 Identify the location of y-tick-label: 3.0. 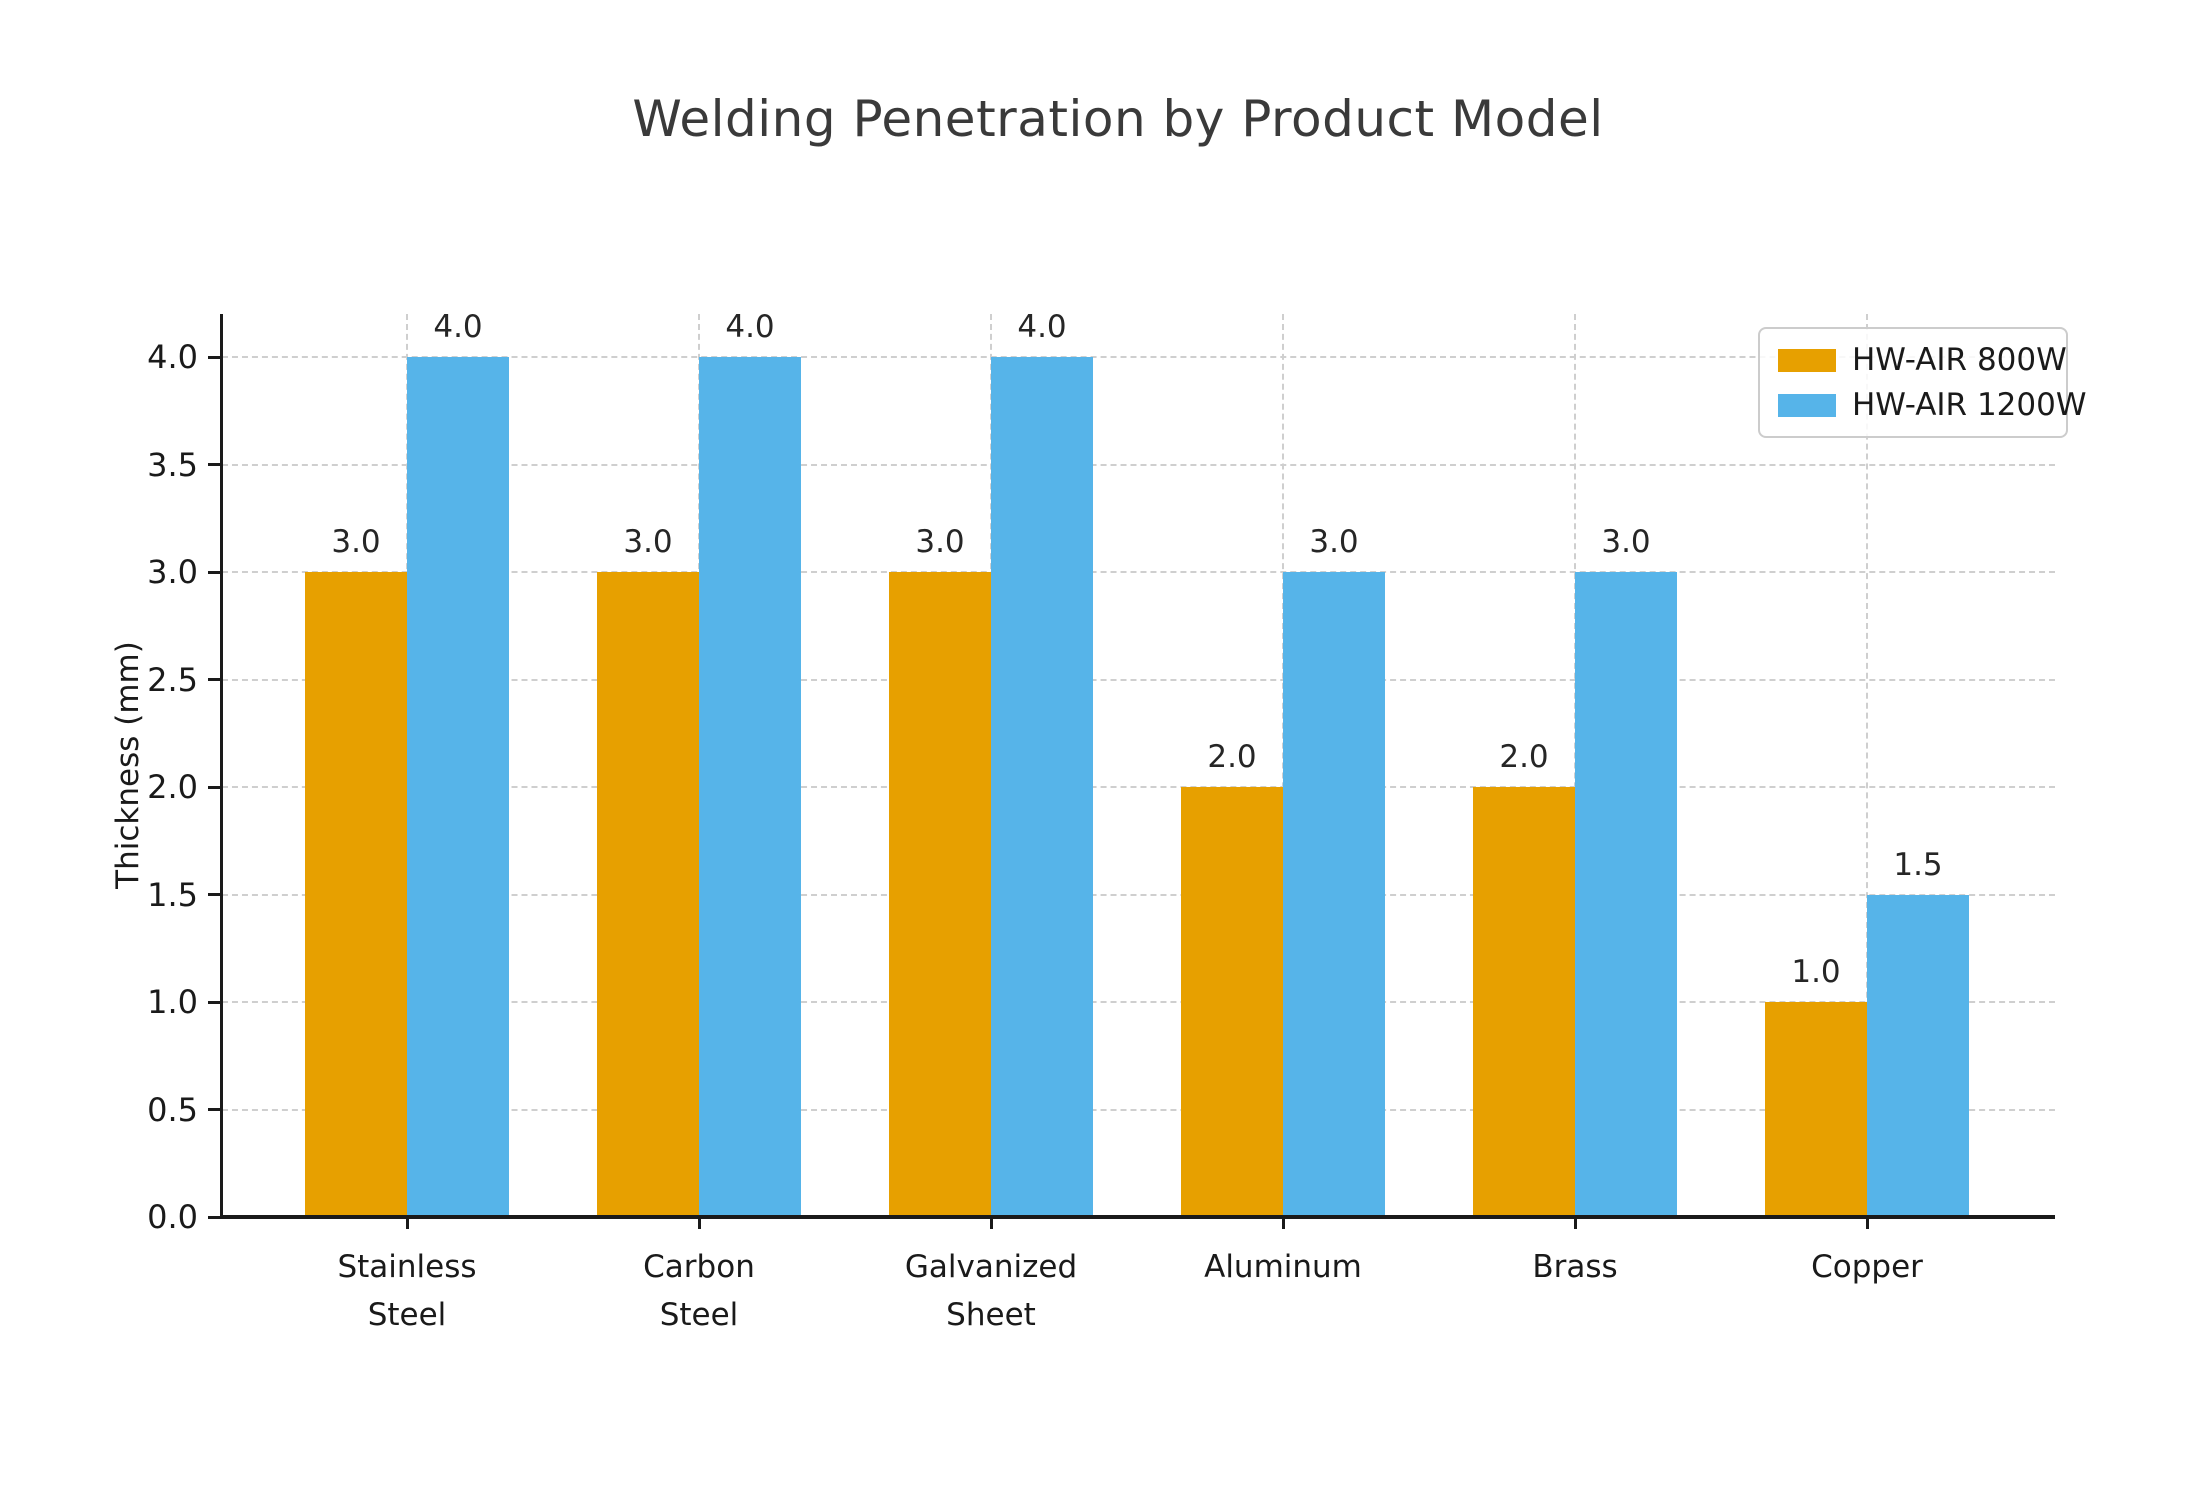
(172, 572).